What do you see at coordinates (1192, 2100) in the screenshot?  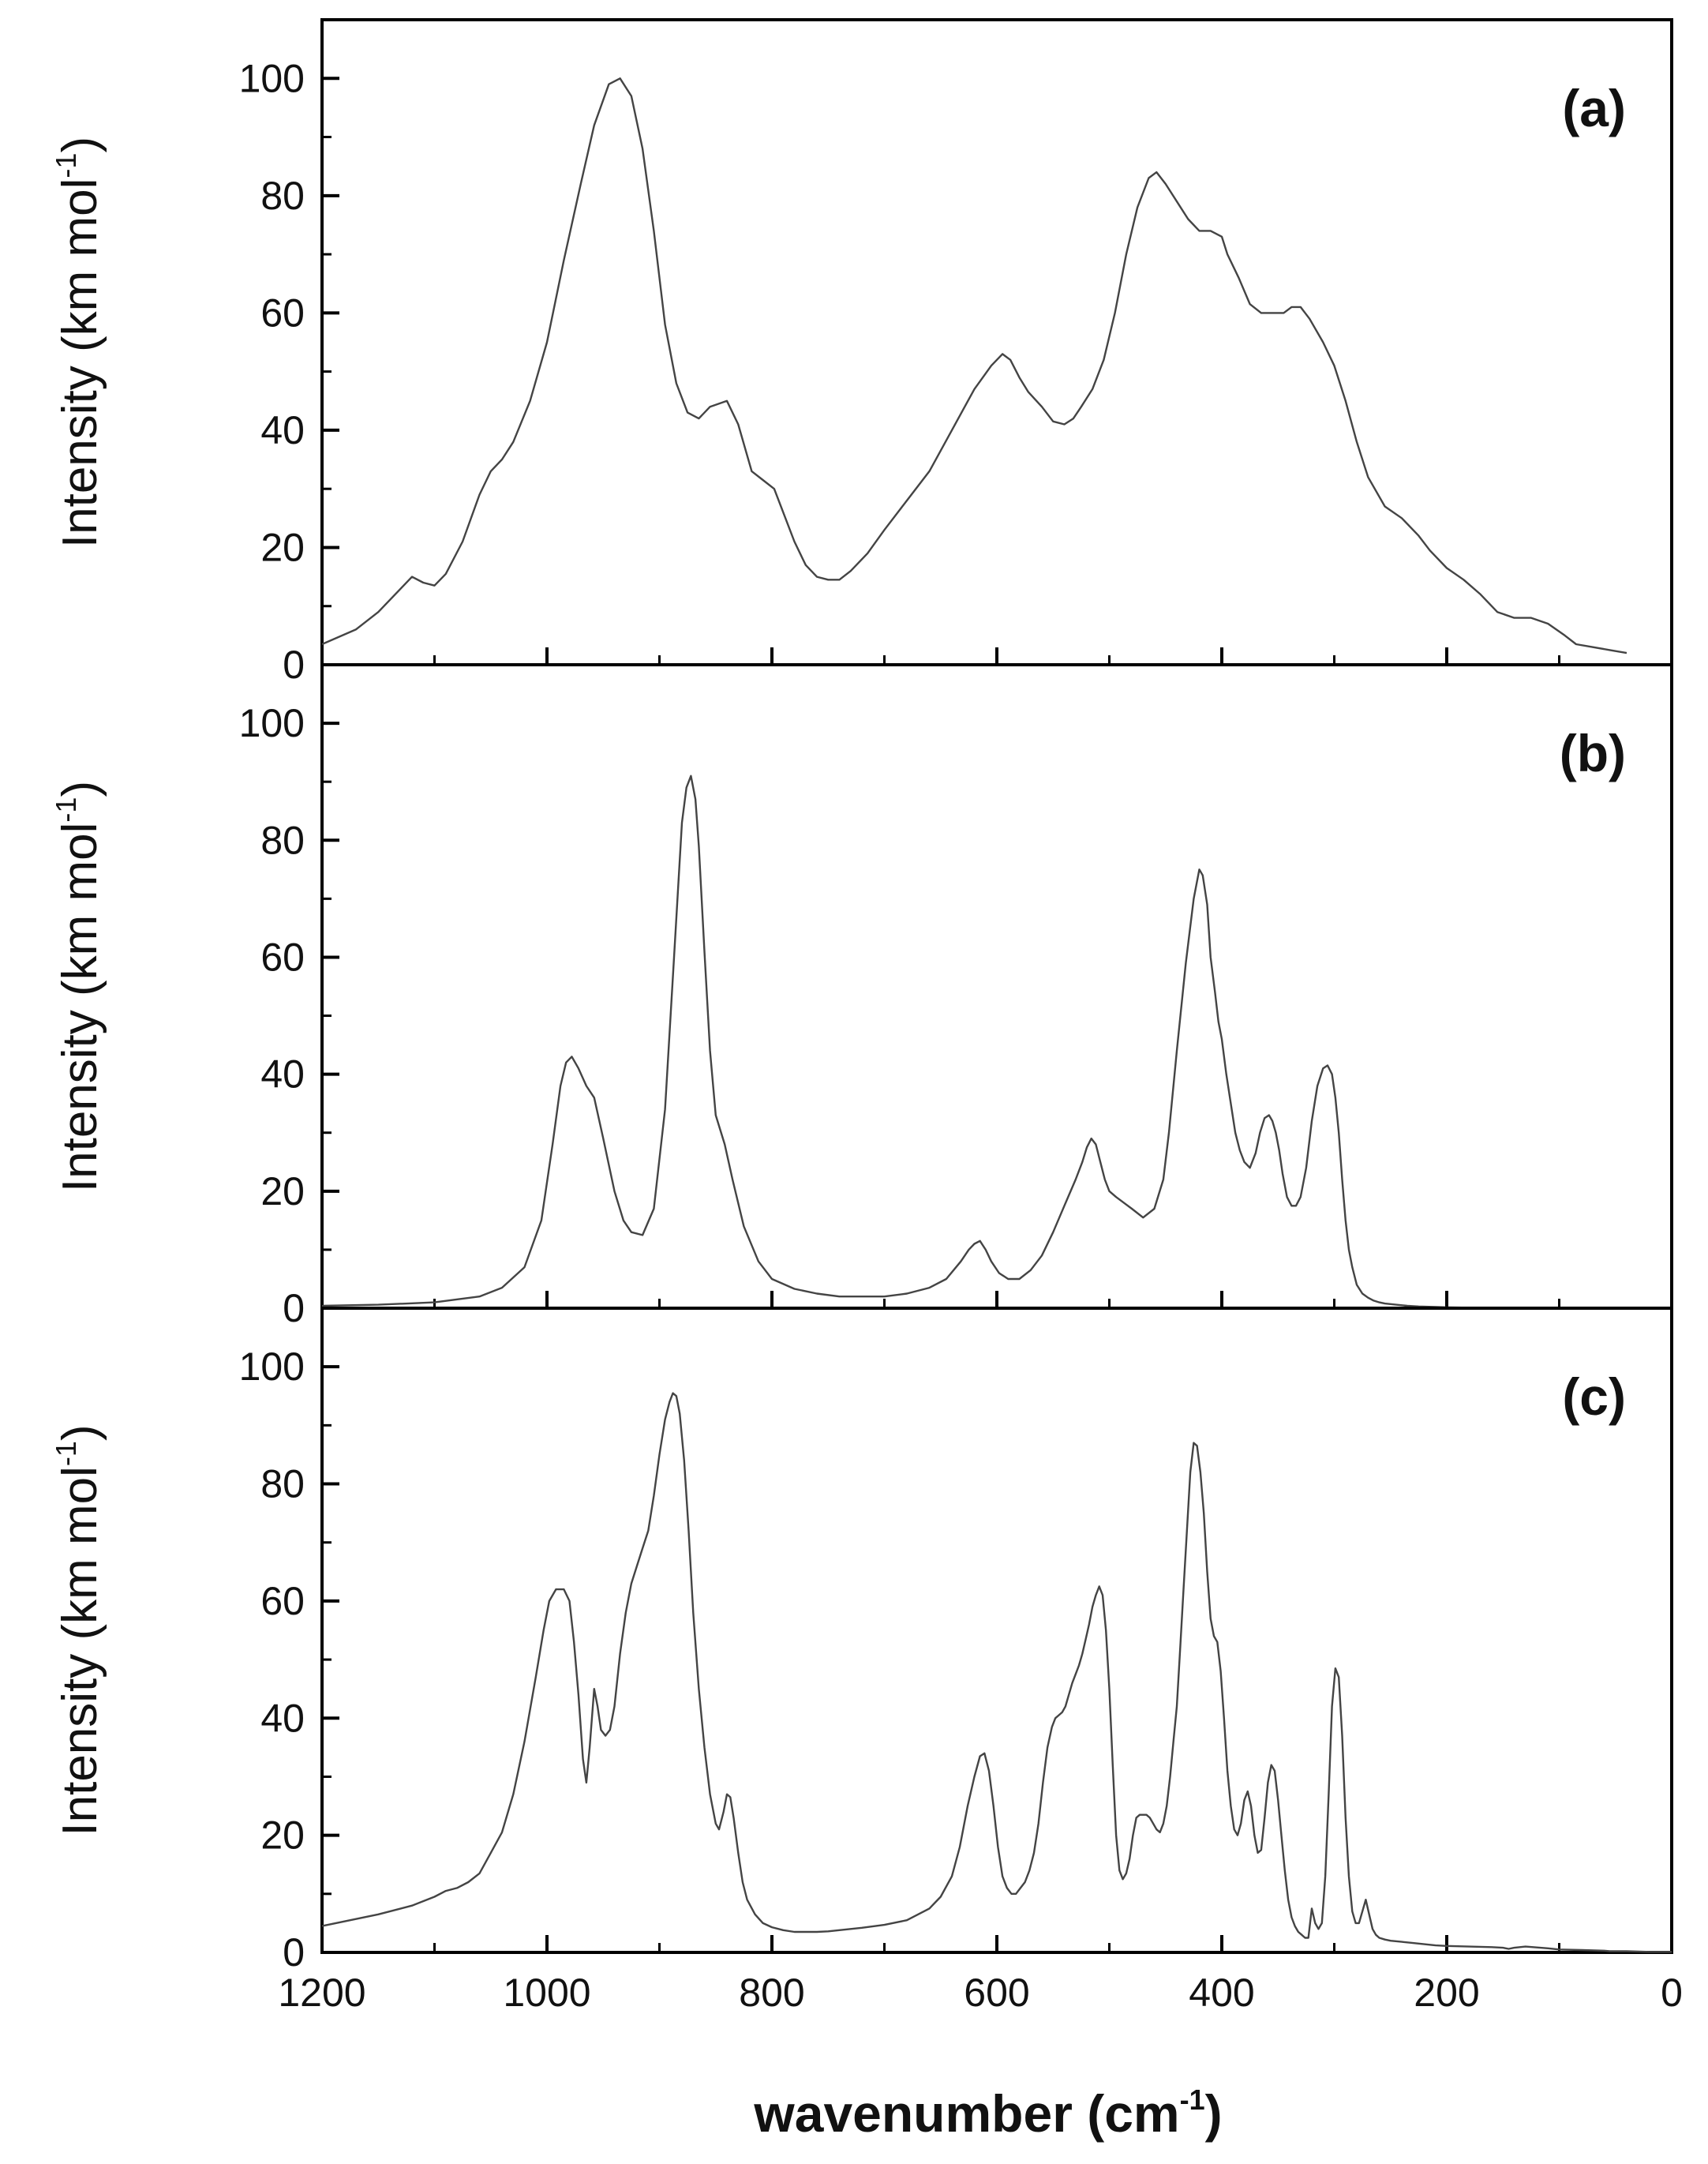 I see `x-axis-label-sup: -1` at bounding box center [1192, 2100].